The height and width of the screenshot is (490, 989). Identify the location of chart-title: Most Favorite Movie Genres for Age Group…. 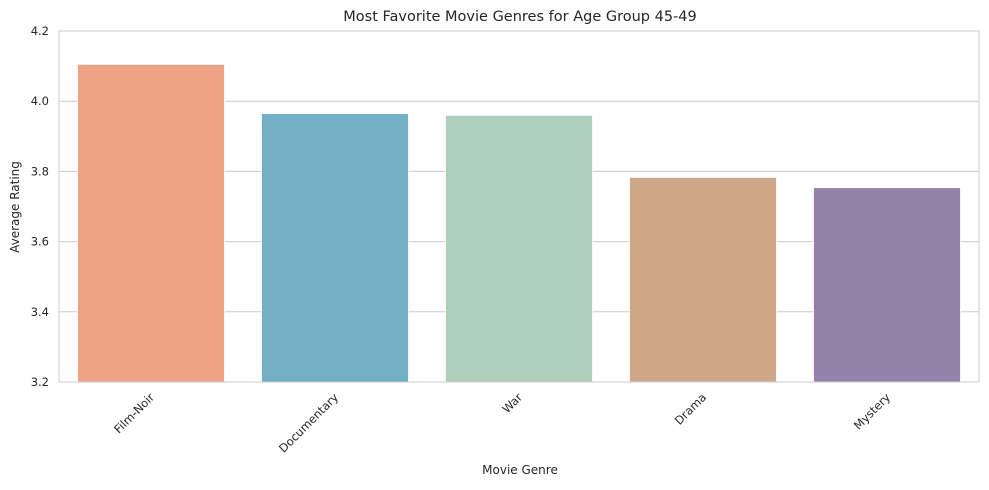
(519, 17).